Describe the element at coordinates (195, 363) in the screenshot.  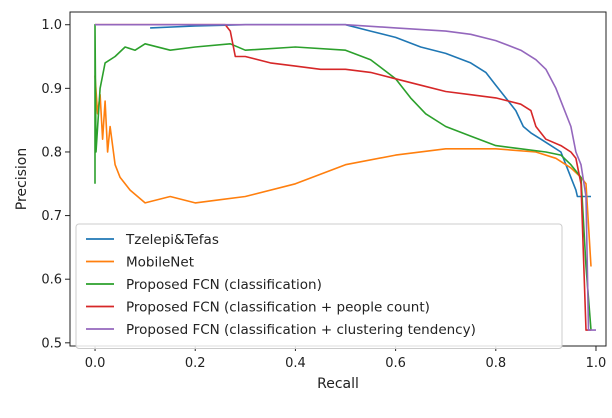
I see `x-tick-label: 0.2` at that location.